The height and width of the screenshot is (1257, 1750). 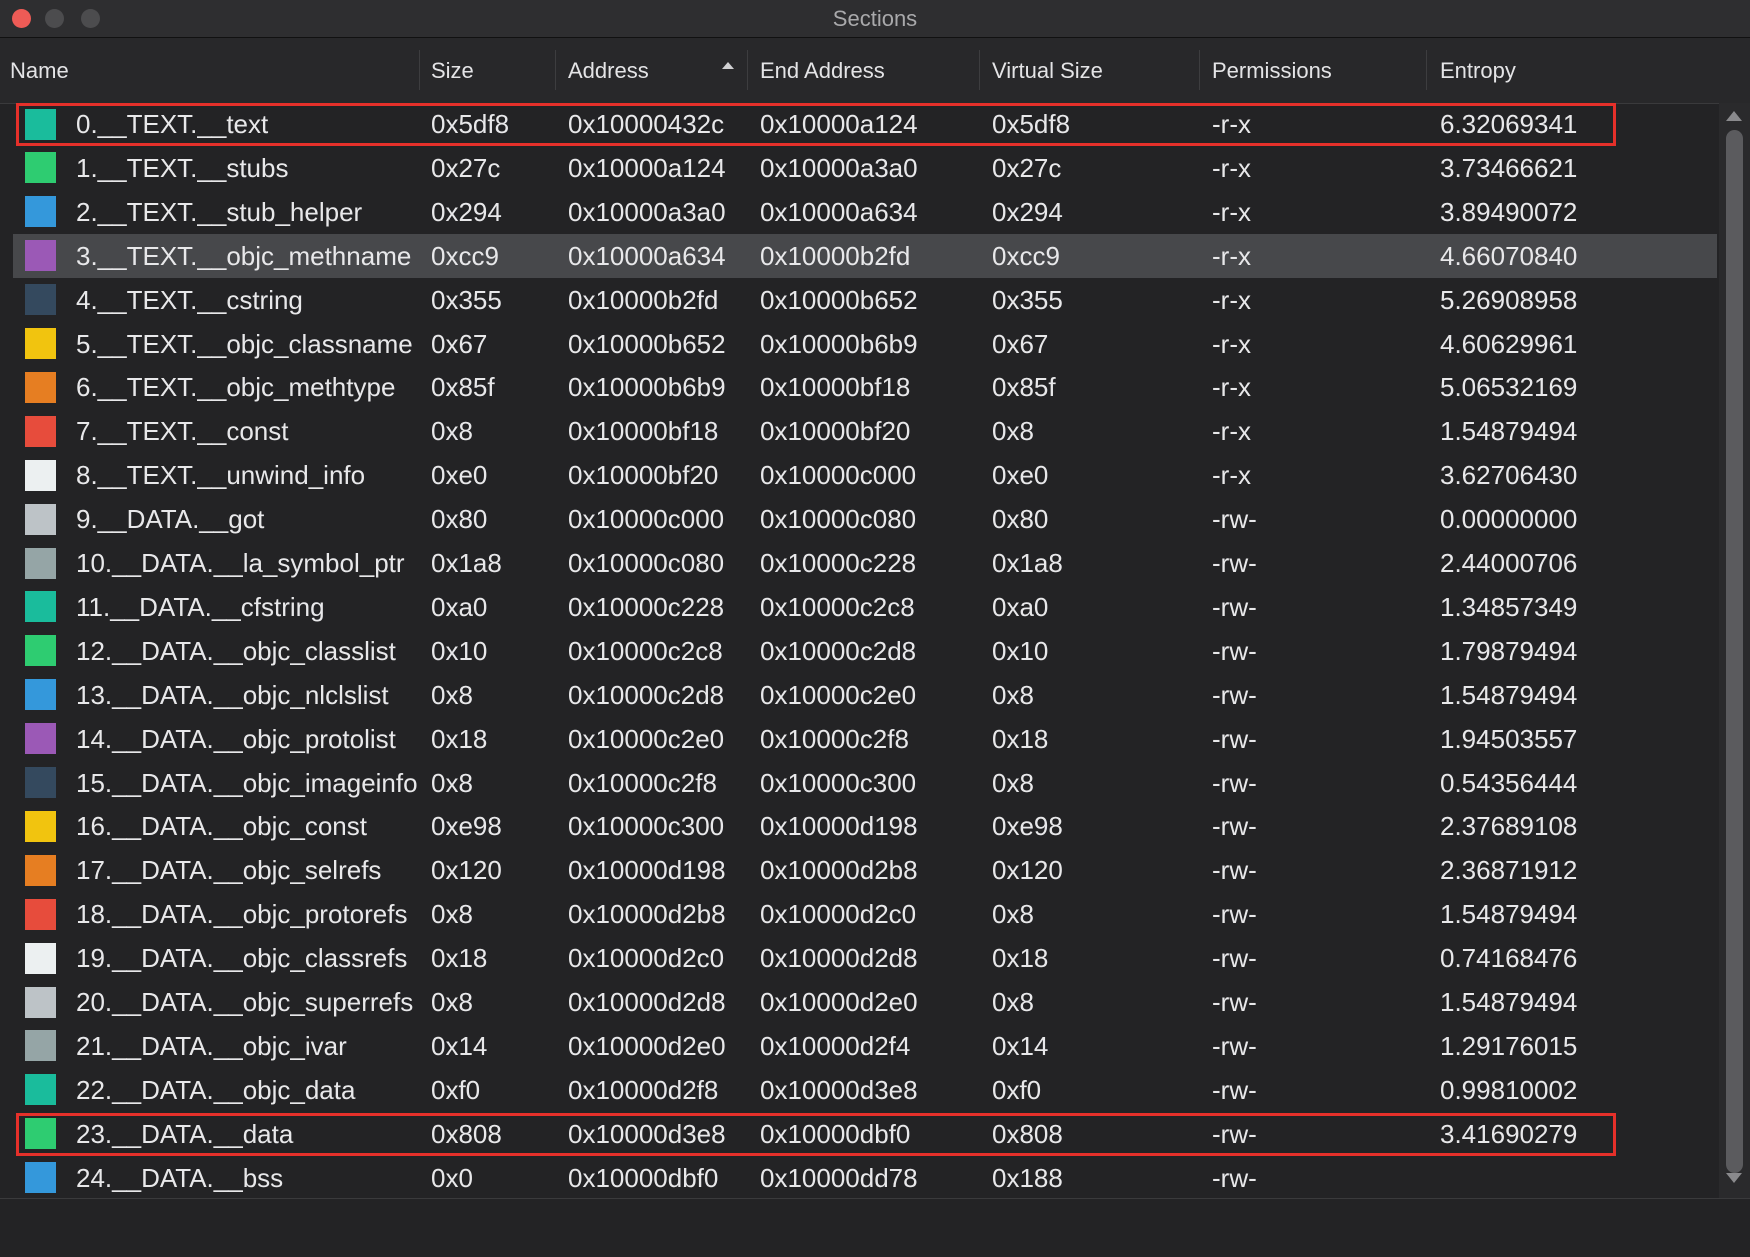 I want to click on table-cell: 12.__DATA.__objc_classlist, so click(x=236, y=650).